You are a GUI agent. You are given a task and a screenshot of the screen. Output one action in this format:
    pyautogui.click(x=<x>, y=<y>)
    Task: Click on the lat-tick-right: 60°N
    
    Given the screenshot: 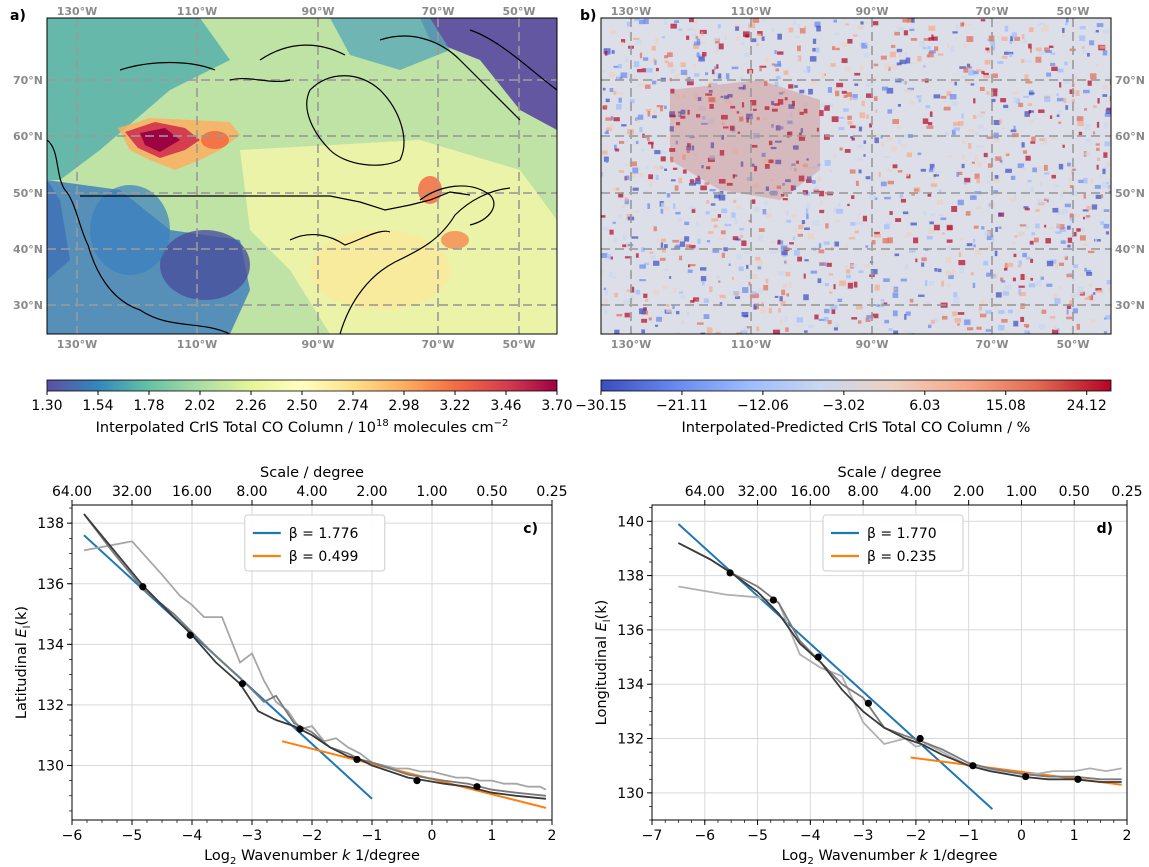 What is the action you would take?
    pyautogui.click(x=1130, y=136)
    